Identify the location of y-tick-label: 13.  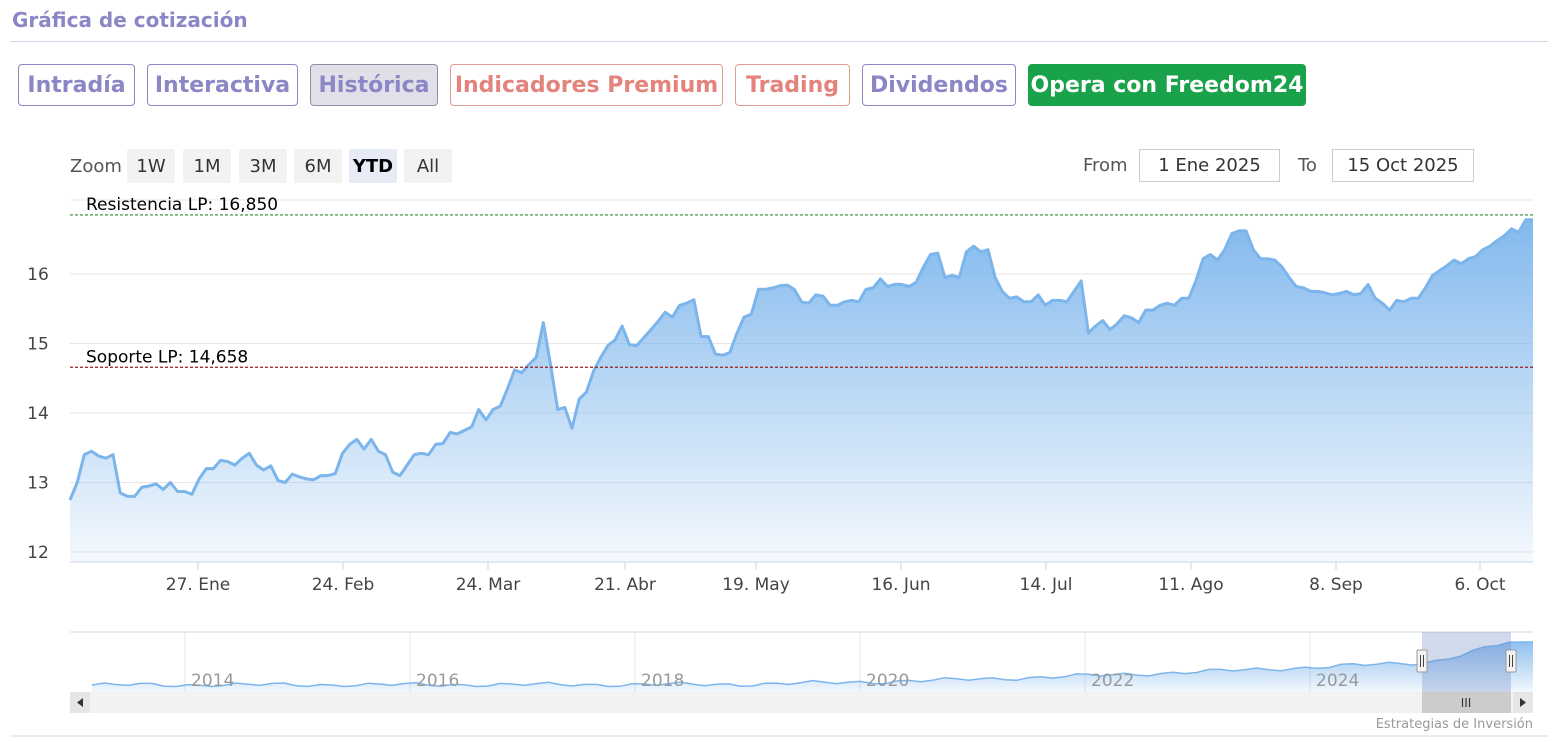
(38, 484).